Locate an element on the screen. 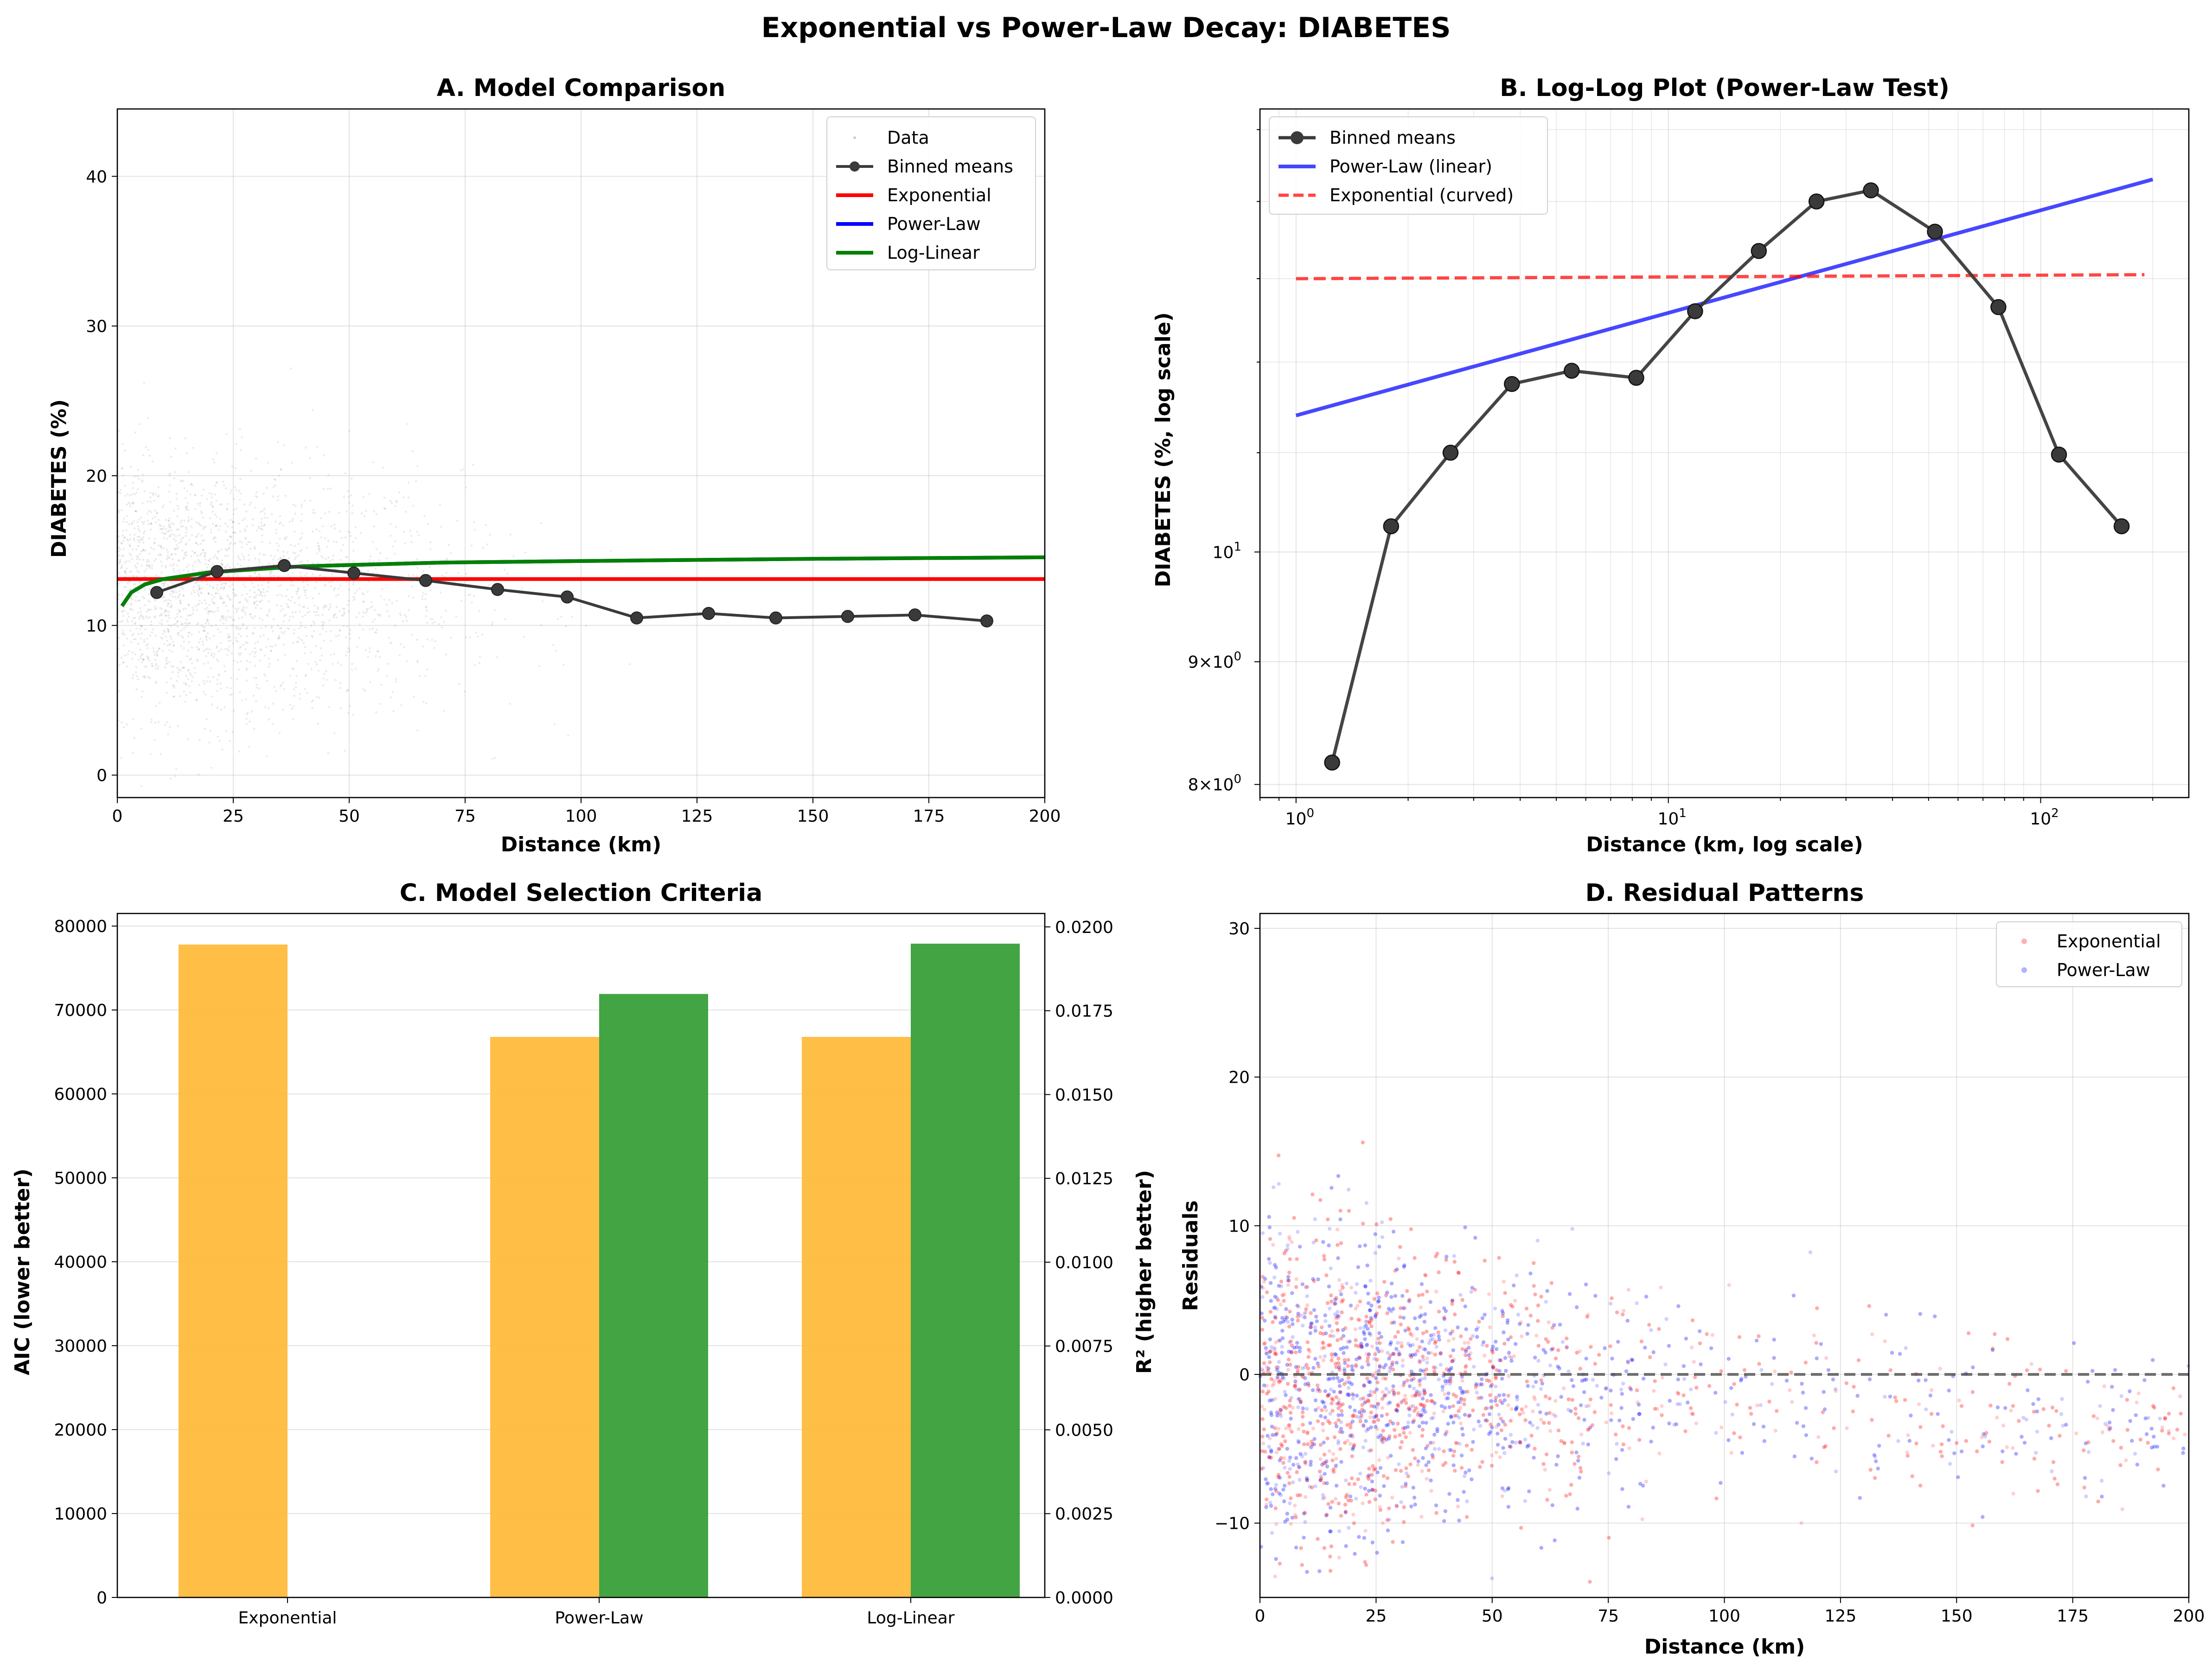 The width and height of the screenshot is (2212, 1667). legend-label: Exponential is located at coordinates (939, 195).